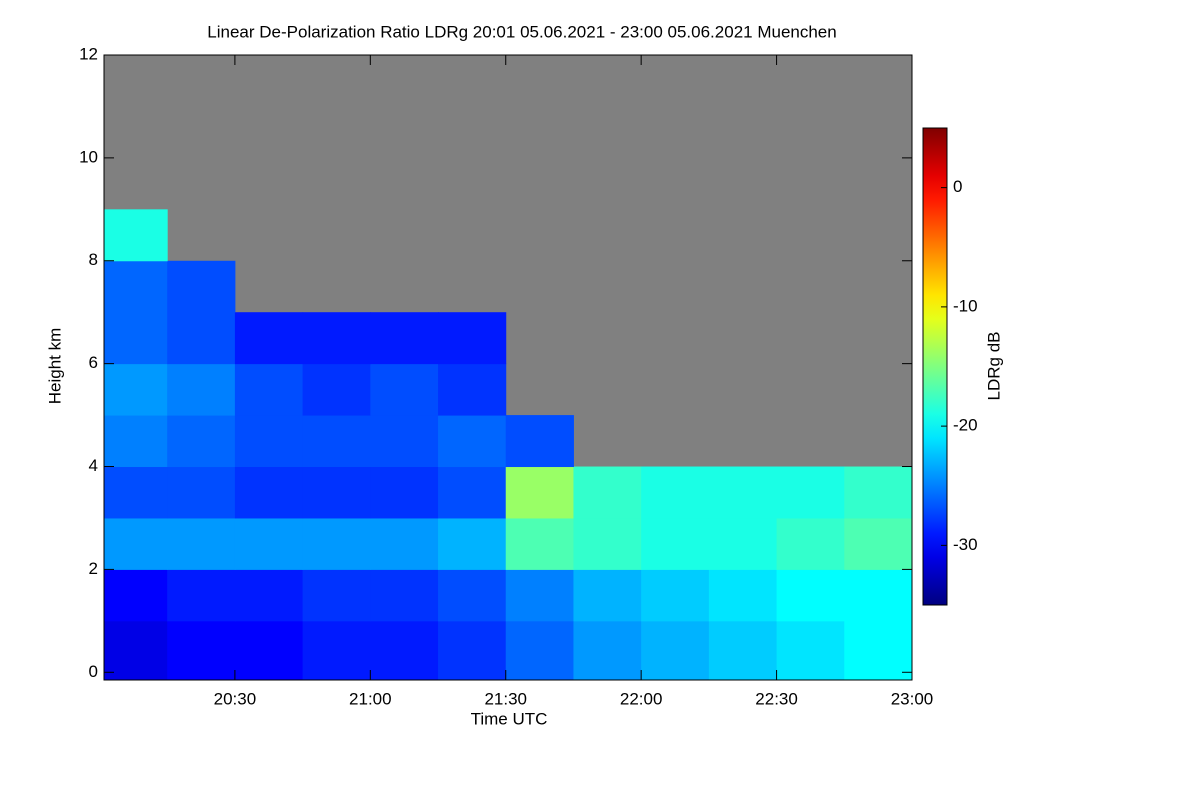 The height and width of the screenshot is (800, 1200). What do you see at coordinates (93, 465) in the screenshot?
I see `y-tick-label: 4` at bounding box center [93, 465].